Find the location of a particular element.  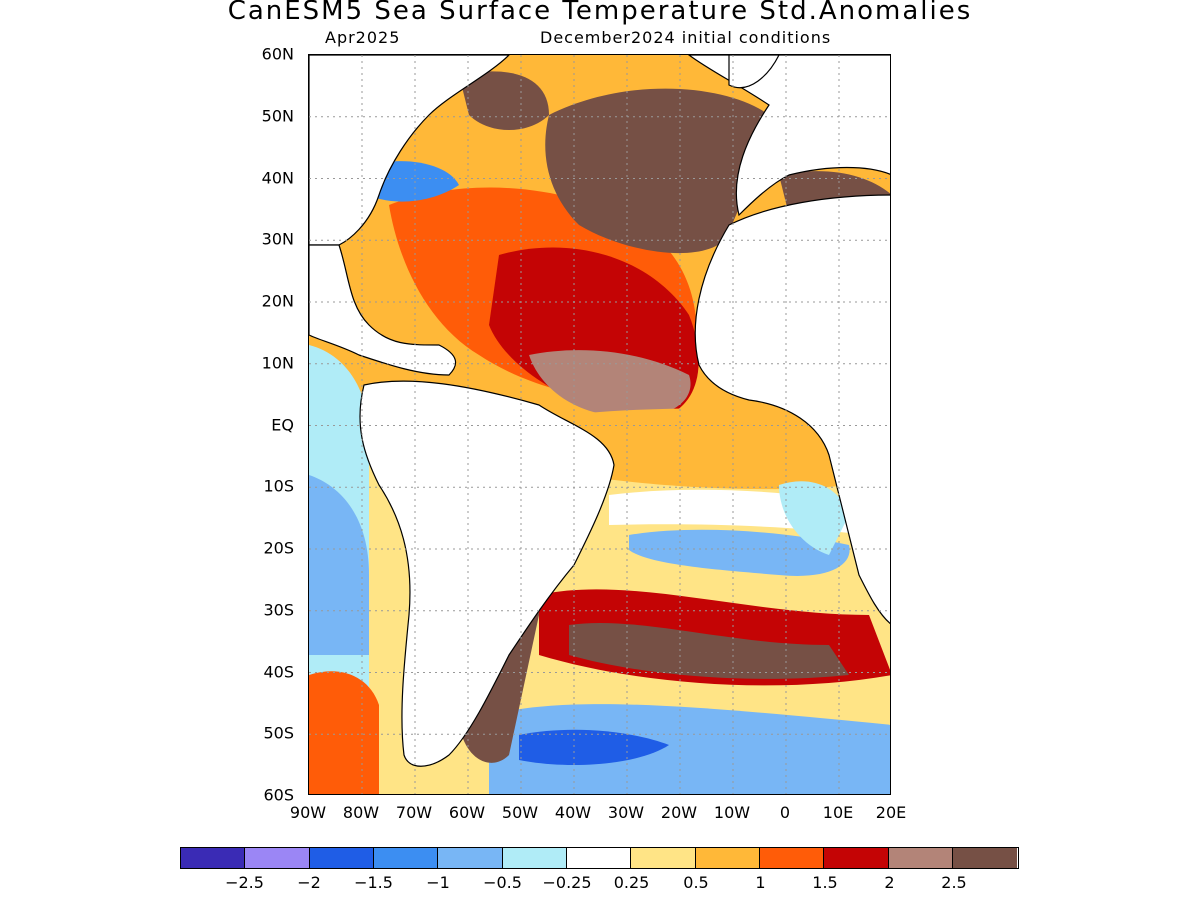

colorbar-label: −2 is located at coordinates (309, 882).